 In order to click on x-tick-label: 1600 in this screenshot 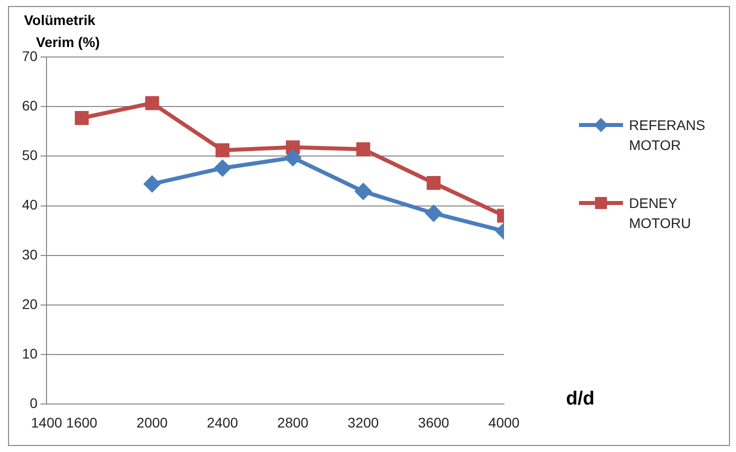, I will do `click(82, 422)`.